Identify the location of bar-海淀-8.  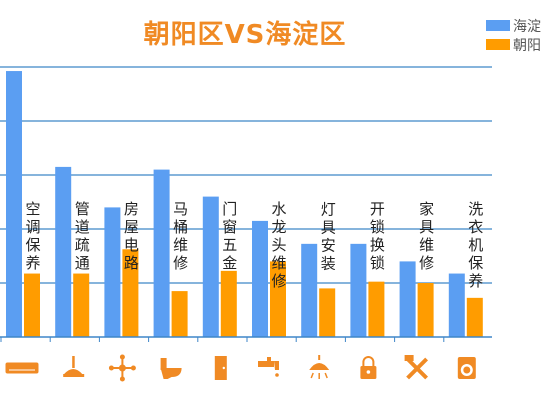
(407, 299).